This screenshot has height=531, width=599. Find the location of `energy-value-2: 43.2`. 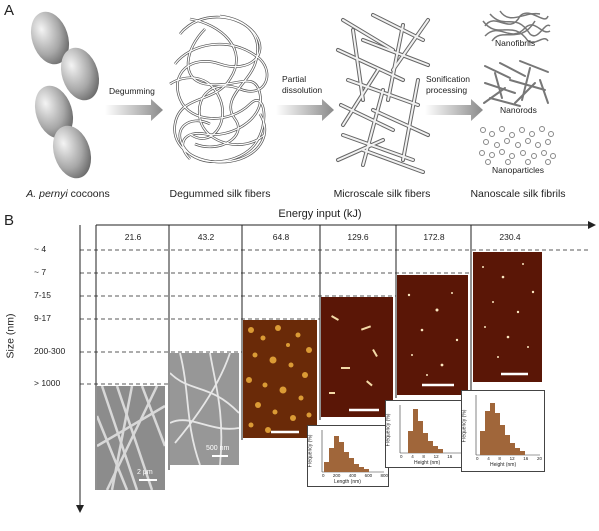

energy-value-2: 43.2 is located at coordinates (206, 237).